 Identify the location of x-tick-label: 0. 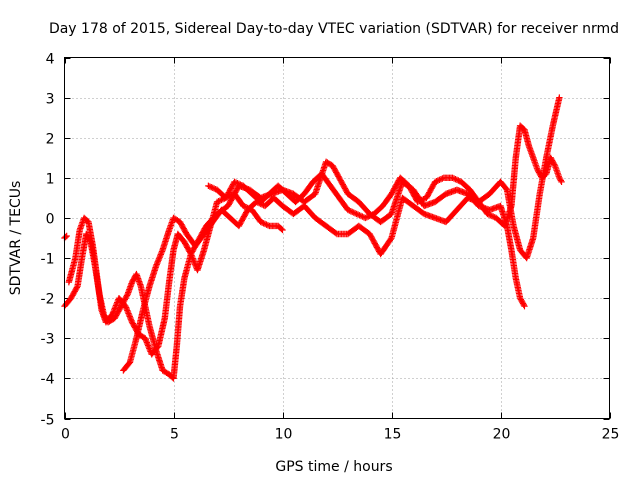
(65, 435).